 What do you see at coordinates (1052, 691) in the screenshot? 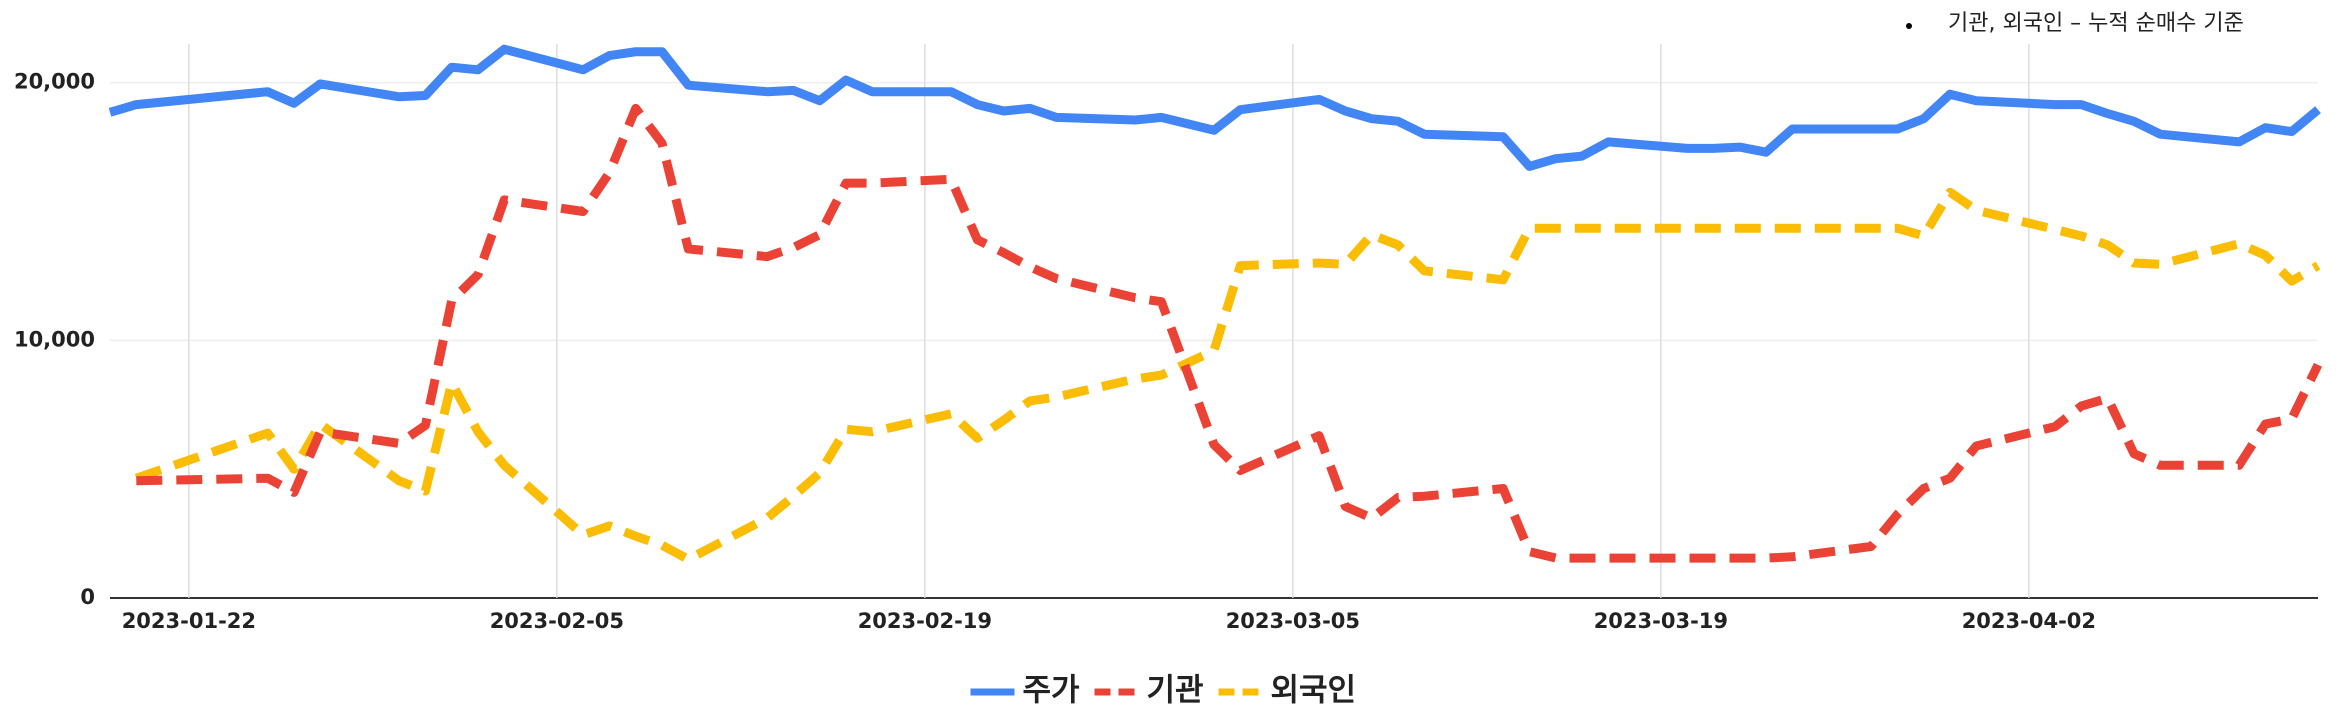
I see `legend-label: 주가` at bounding box center [1052, 691].